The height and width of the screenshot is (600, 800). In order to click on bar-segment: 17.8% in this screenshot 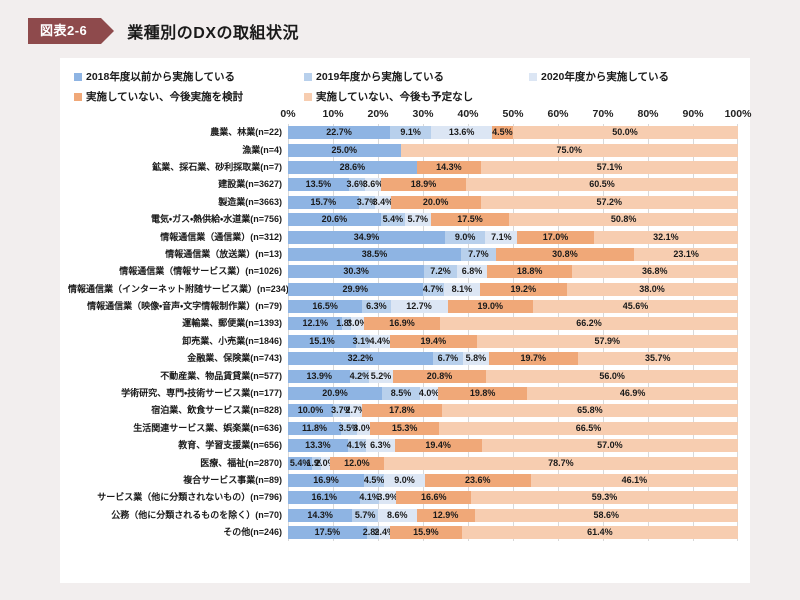, I will do `click(401, 411)`.